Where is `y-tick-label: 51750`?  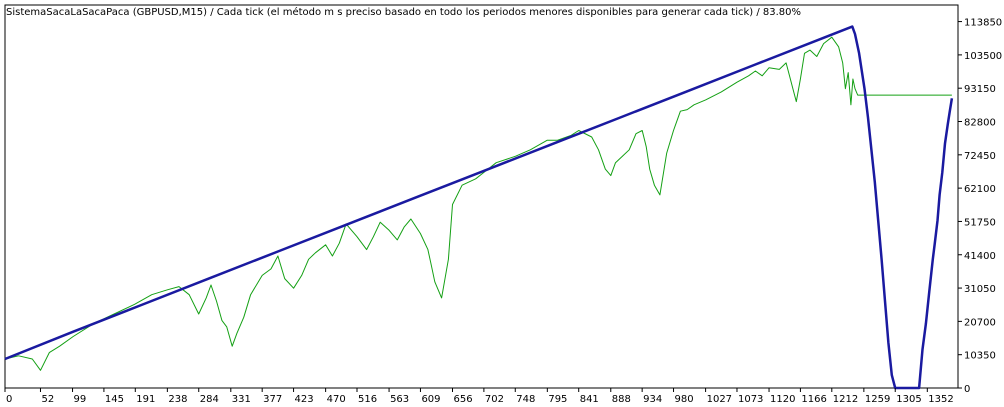
y-tick-label: 51750 is located at coordinates (980, 222).